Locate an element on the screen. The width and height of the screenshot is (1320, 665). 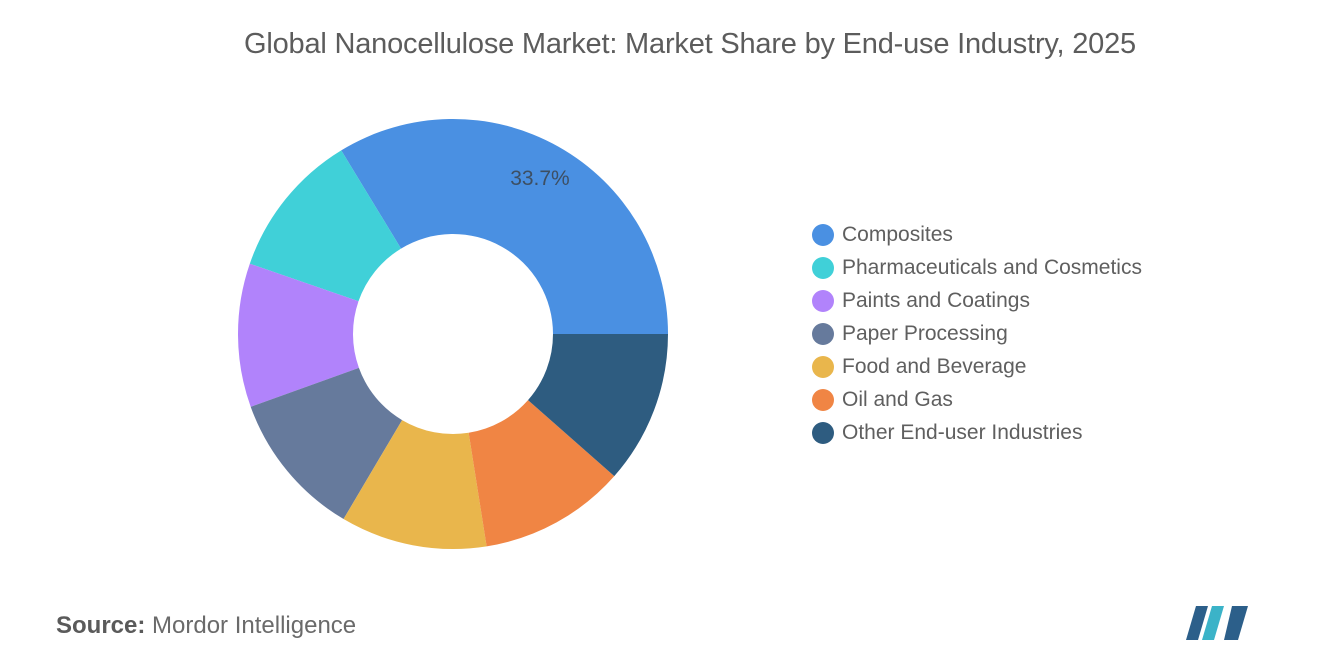
legend-swatch-pharmaceuticals-and-cosmetics is located at coordinates (823, 267).